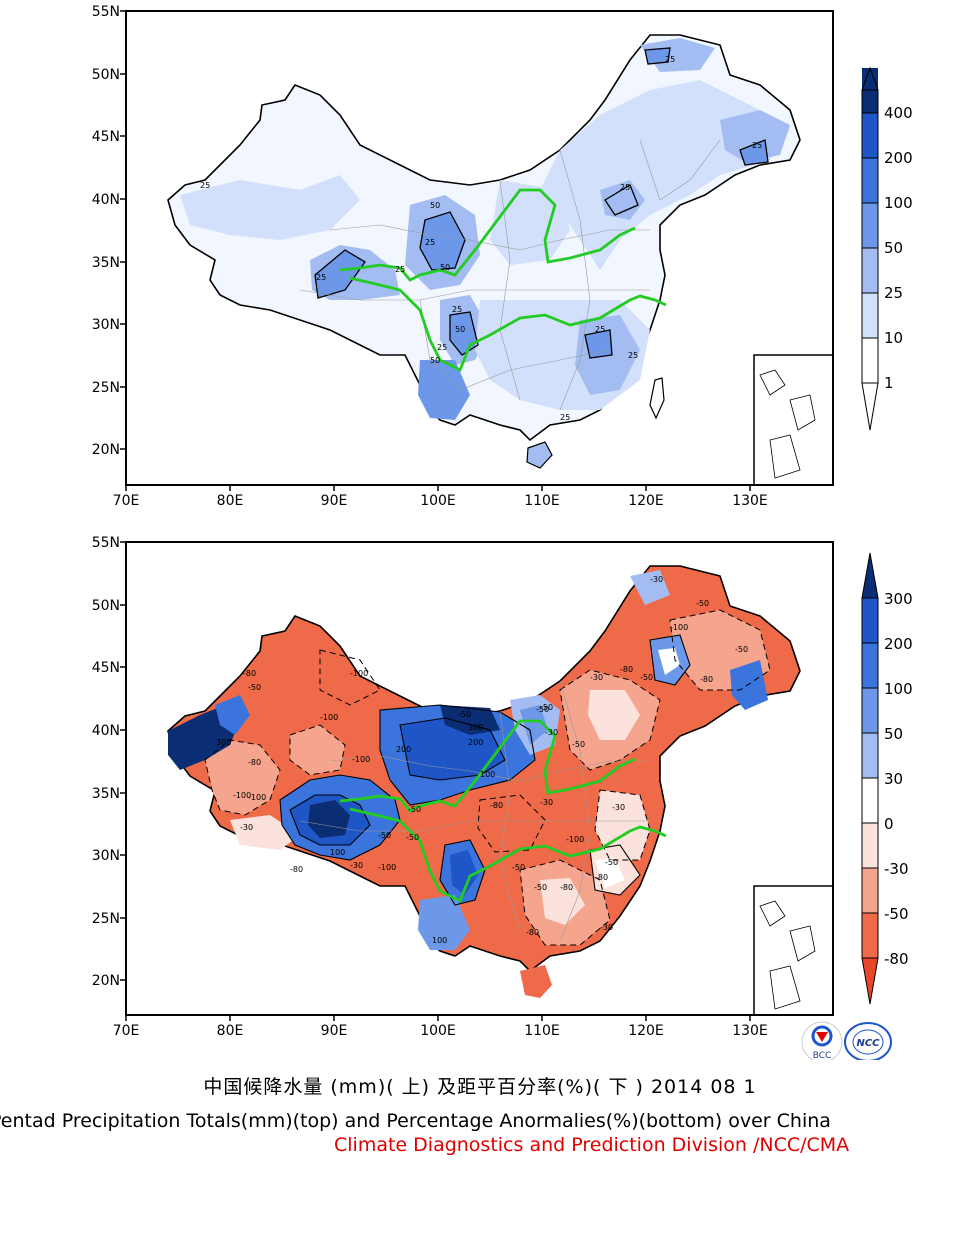  Describe the element at coordinates (893, 248) in the screenshot. I see `colorbar-label: 50` at that location.